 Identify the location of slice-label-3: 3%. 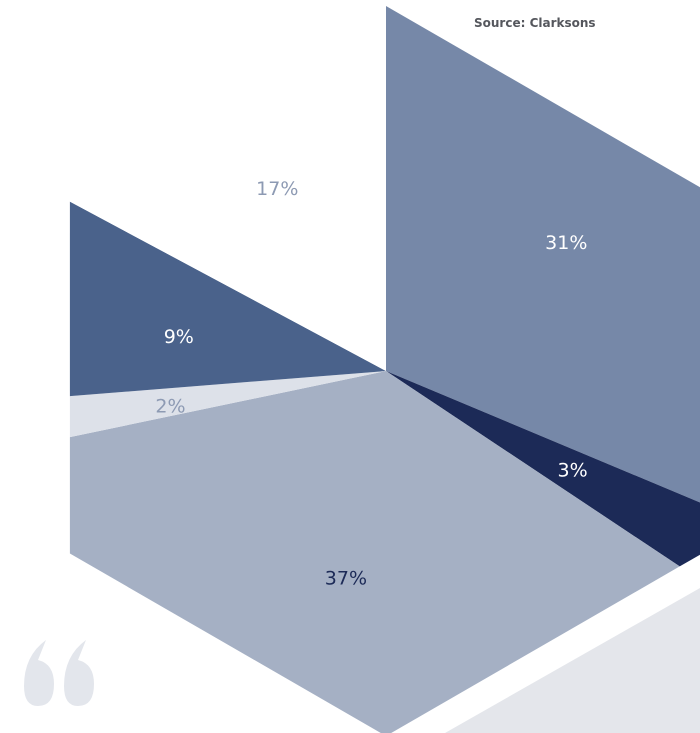
(573, 471).